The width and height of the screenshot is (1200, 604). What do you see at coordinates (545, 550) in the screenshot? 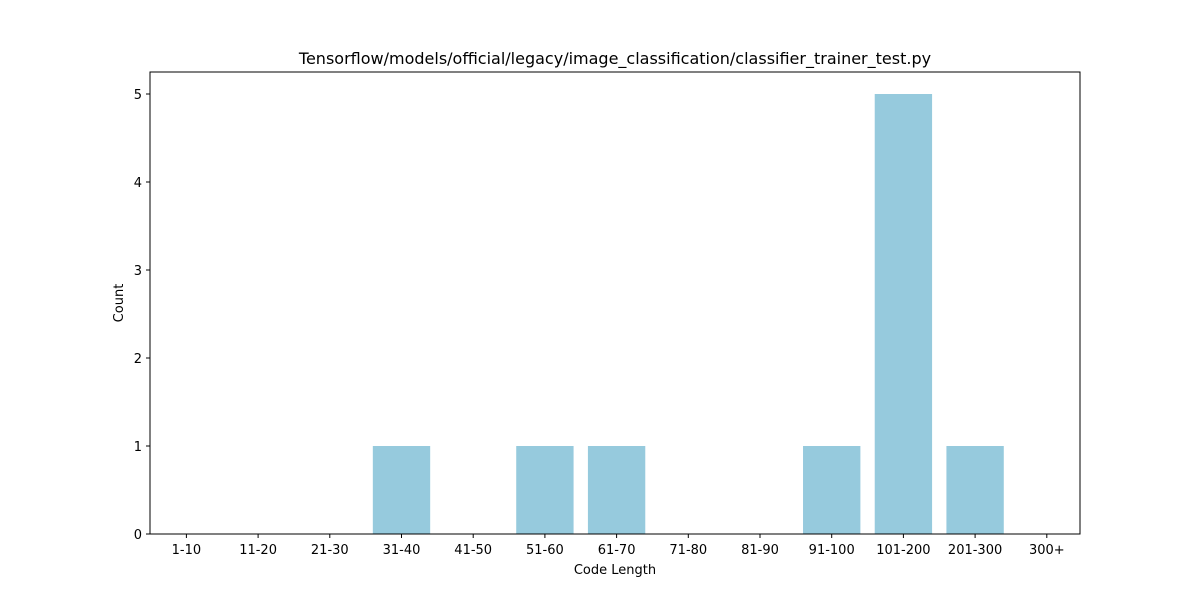
I see `x-tick-label: 51-60` at bounding box center [545, 550].